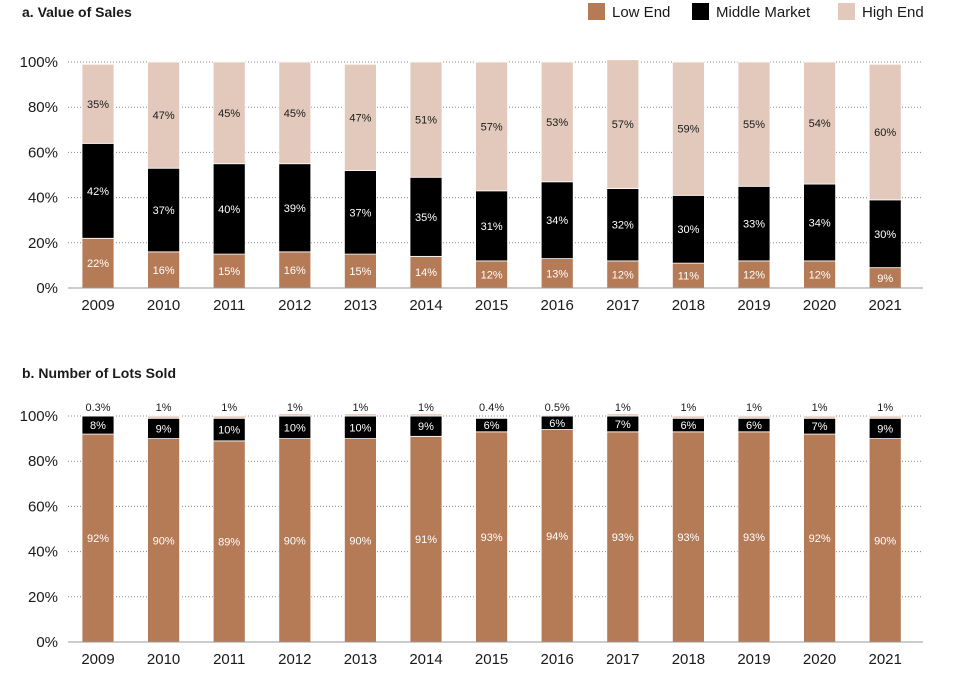  What do you see at coordinates (163, 659) in the screenshot?
I see `x-tick-label: 2010` at bounding box center [163, 659].